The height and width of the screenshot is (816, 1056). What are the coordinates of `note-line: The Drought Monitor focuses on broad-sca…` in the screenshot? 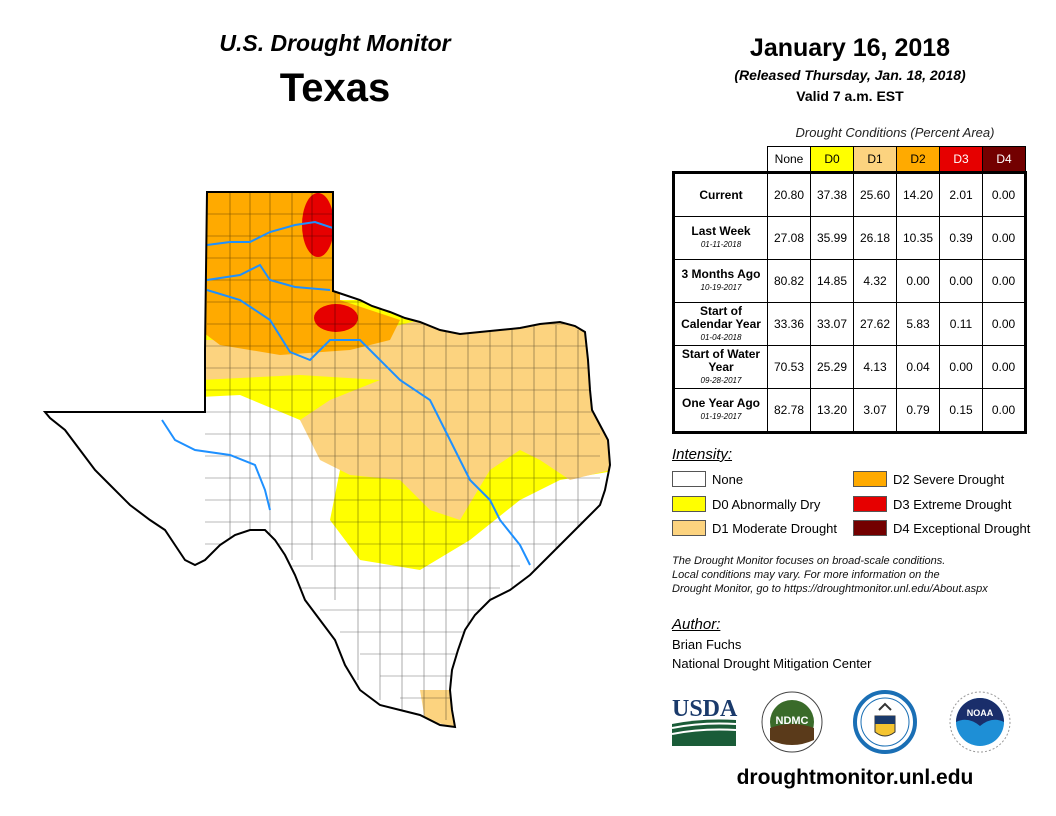 It's located at (809, 561).